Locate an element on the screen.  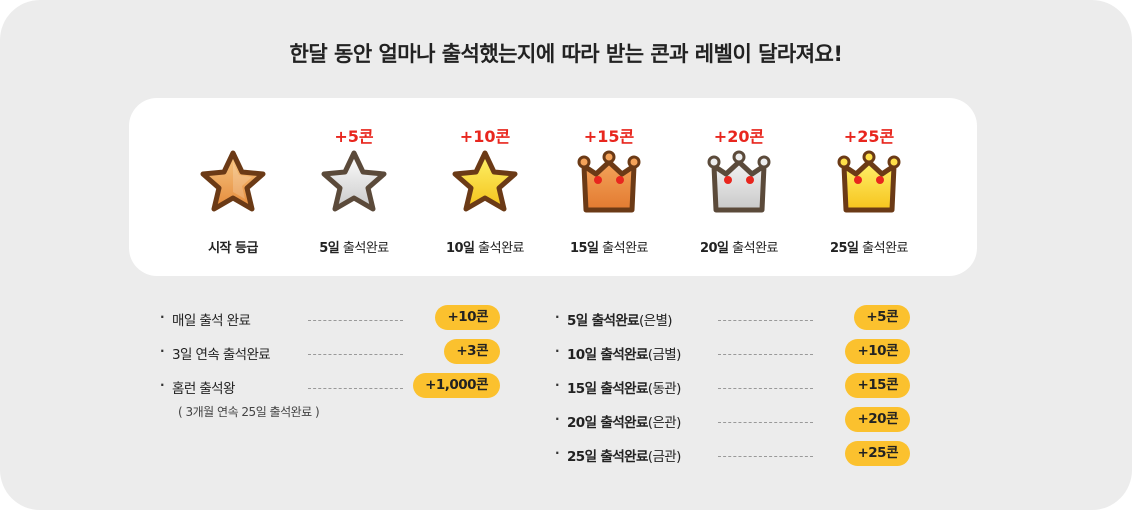
reward-name: 3일 연속 출석완료 is located at coordinates (221, 355).